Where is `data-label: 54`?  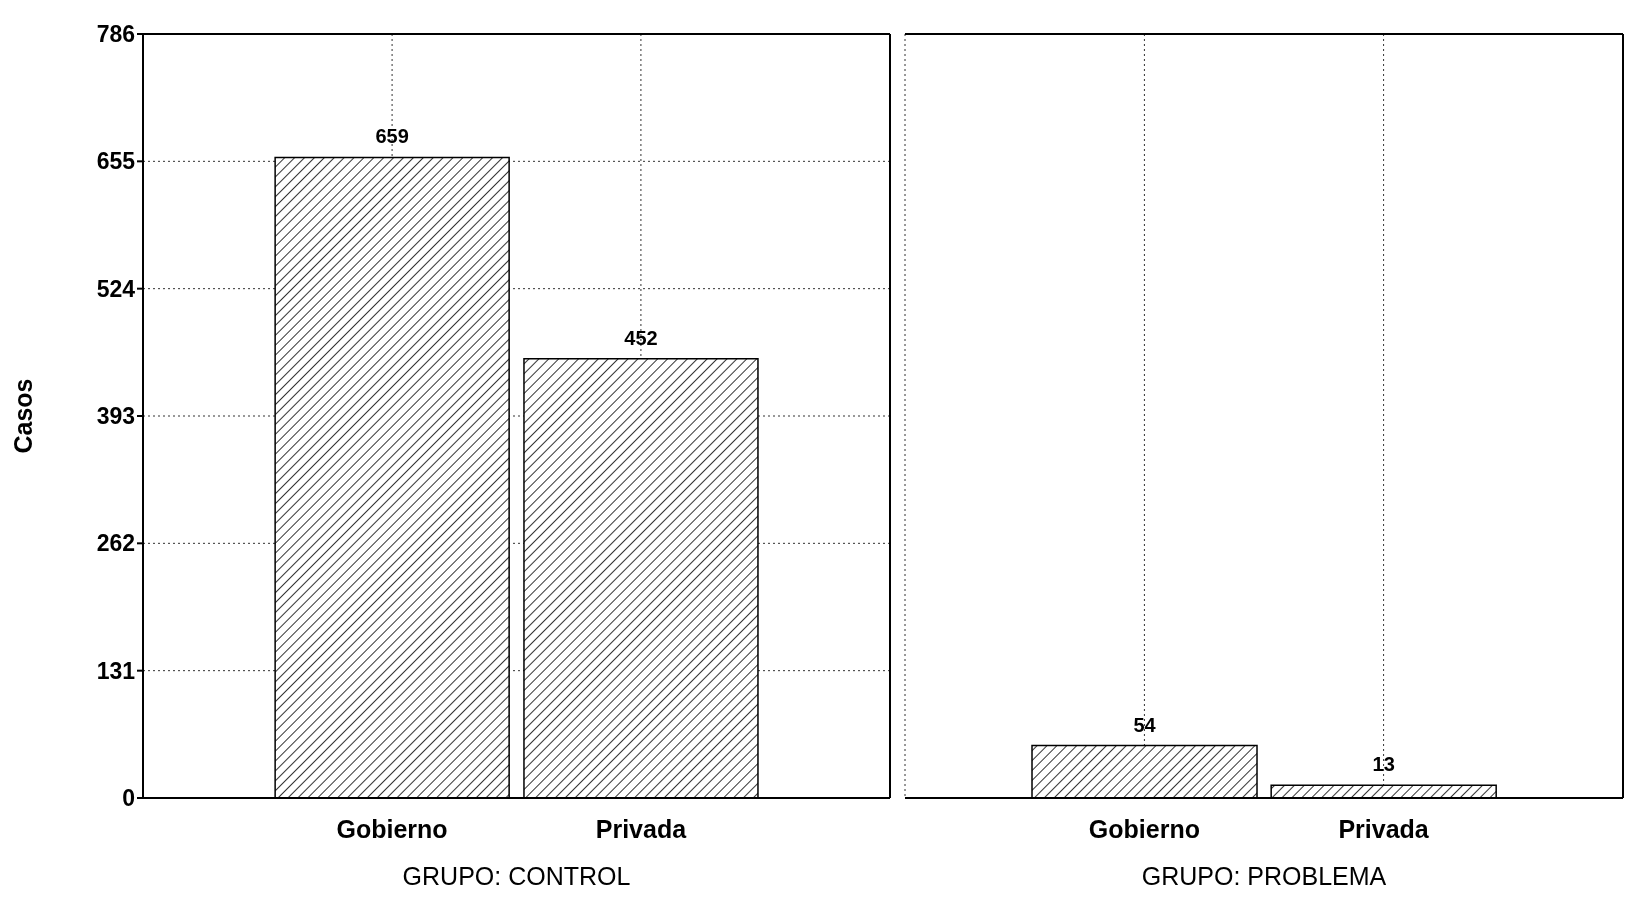 data-label: 54 is located at coordinates (1145, 724).